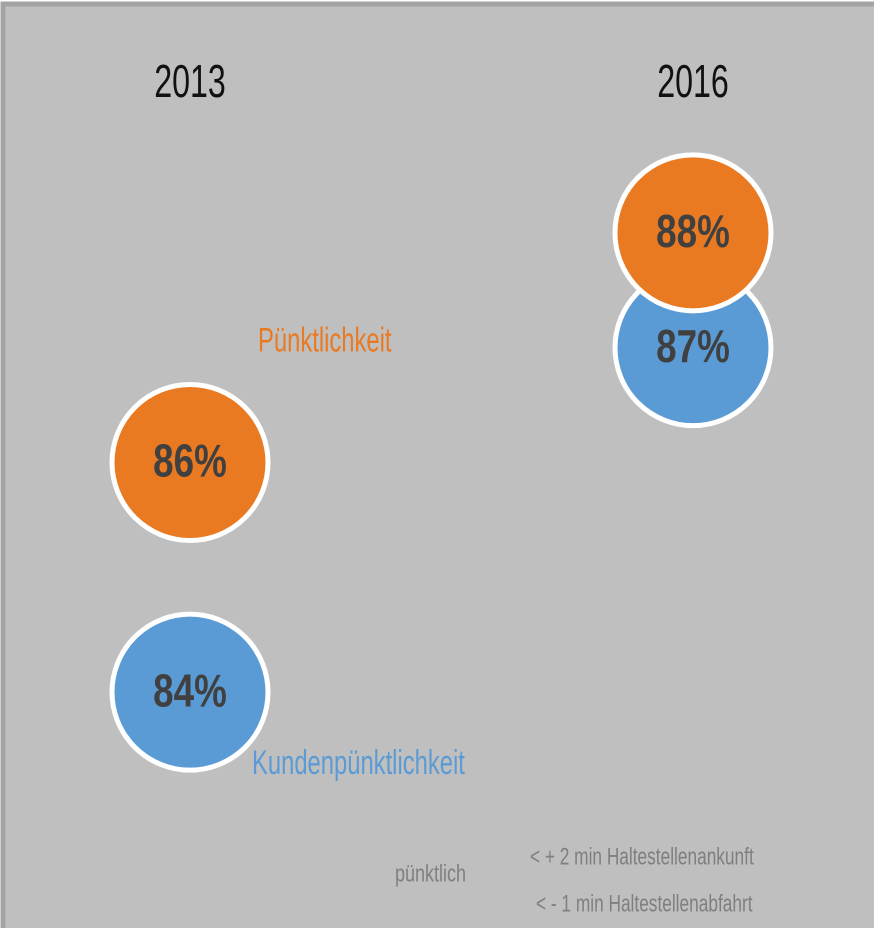 The height and width of the screenshot is (928, 874). Describe the element at coordinates (642, 857) in the screenshot. I see `annotation: < + 2 min Haltestellenankunft` at that location.